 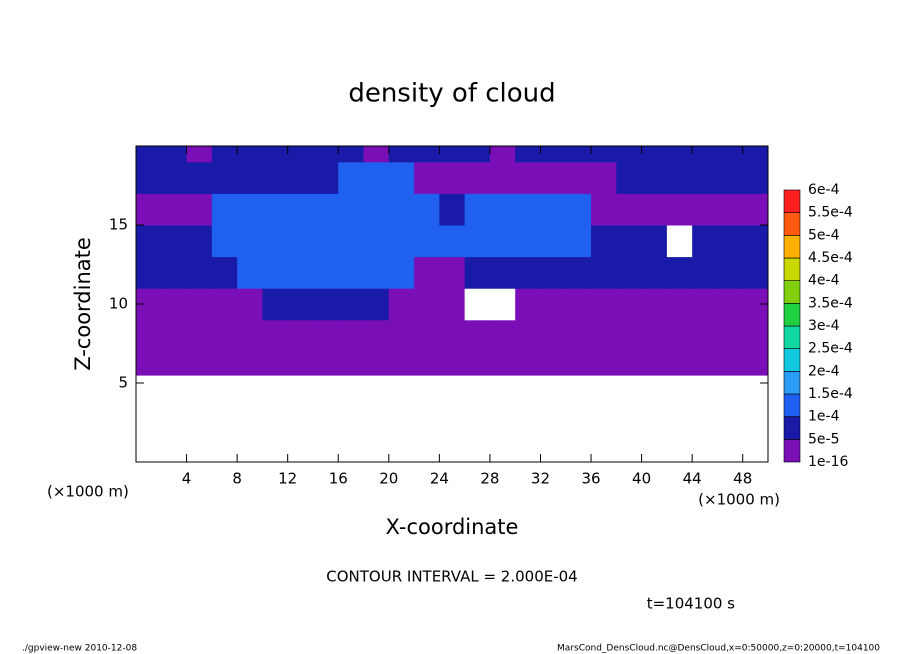 I want to click on x-tick-label: 36, so click(x=590, y=479).